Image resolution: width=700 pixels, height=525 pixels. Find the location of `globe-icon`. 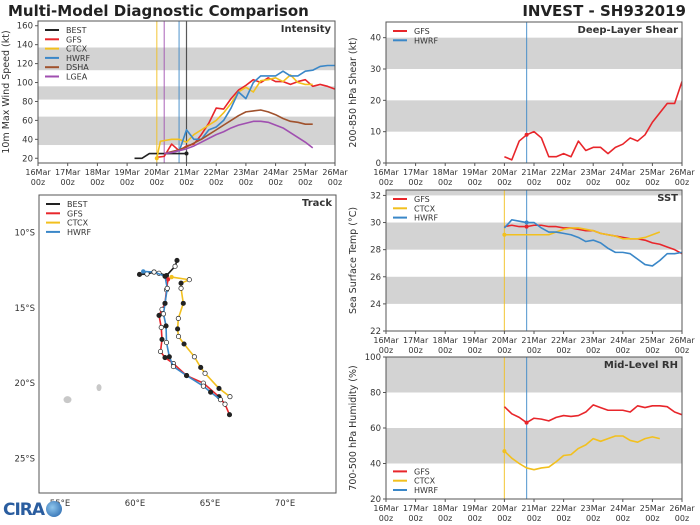

globe-icon is located at coordinates (54, 509).